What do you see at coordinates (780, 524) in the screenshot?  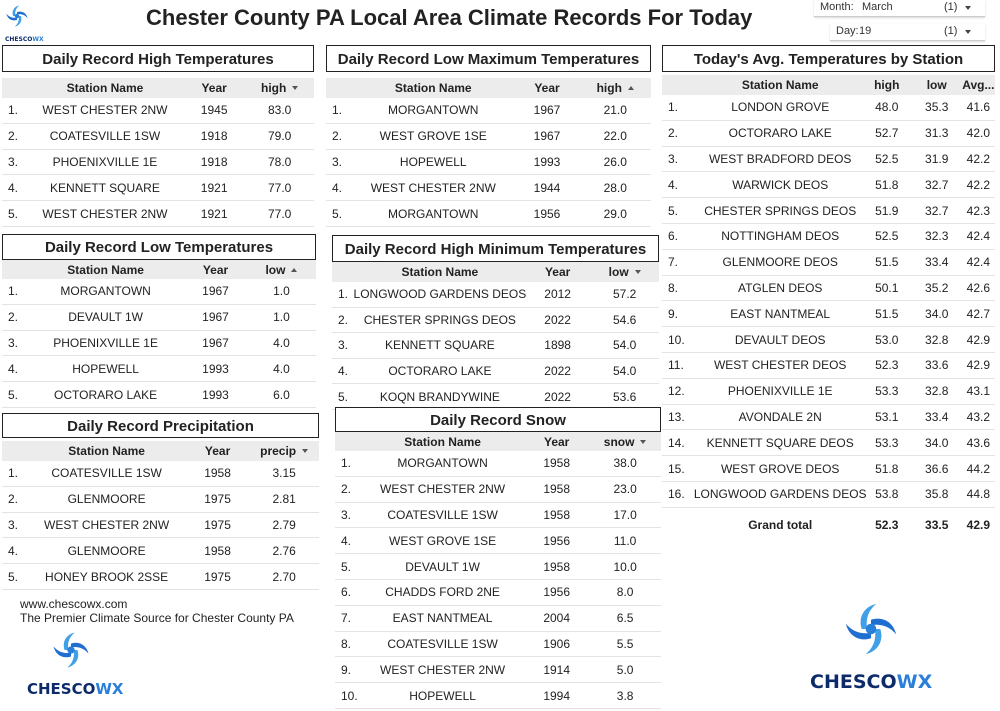 I see `total-cell: Grand total` at bounding box center [780, 524].